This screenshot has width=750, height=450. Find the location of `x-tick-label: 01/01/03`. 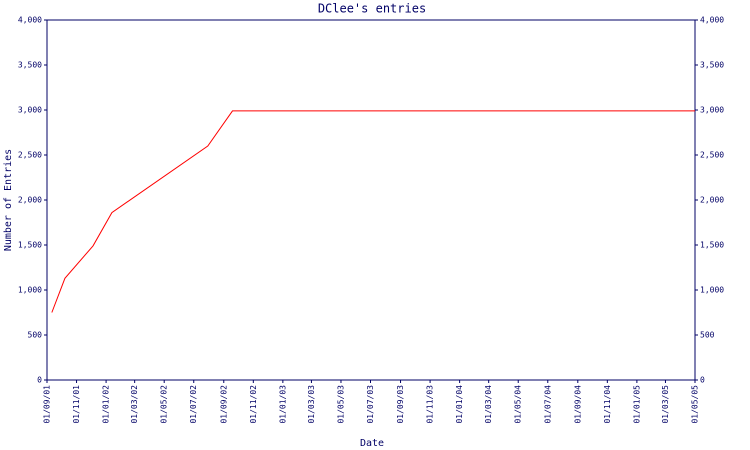

x-tick-label: 01/01/03 is located at coordinates (282, 404).